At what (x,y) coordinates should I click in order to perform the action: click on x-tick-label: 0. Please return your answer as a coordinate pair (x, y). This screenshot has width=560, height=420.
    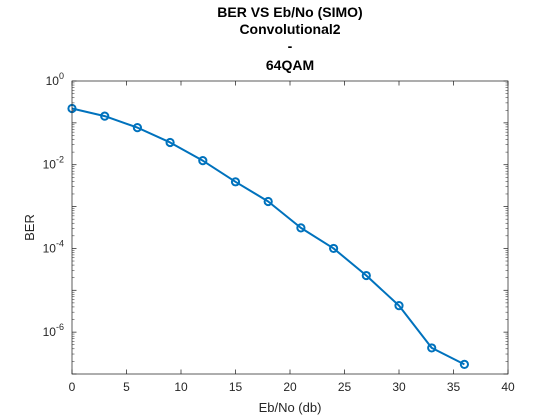
    Looking at the image, I should click on (72, 387).